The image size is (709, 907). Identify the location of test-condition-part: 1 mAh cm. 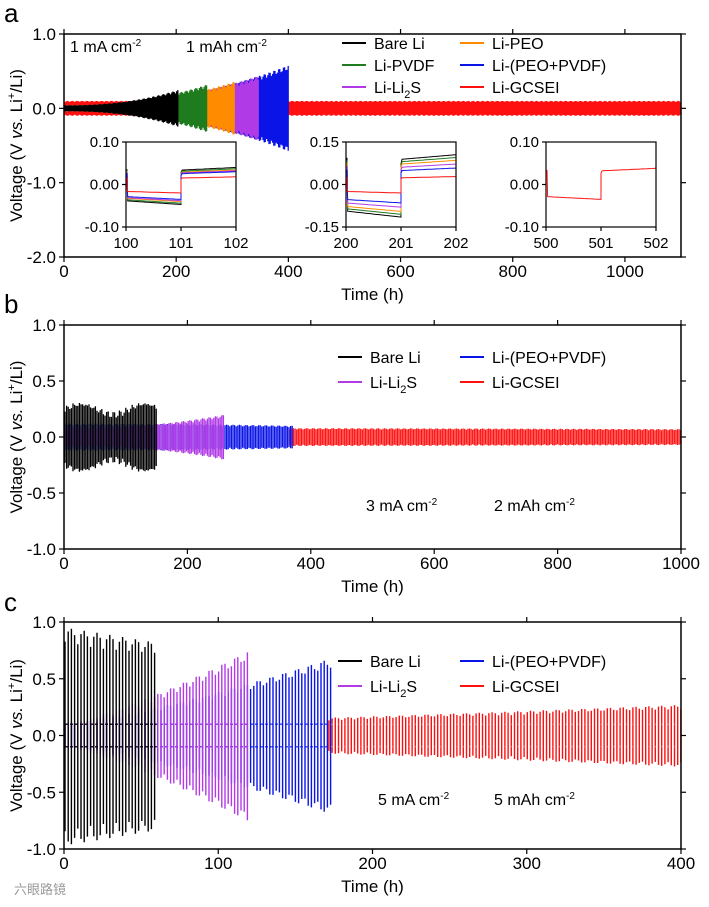
(222, 47).